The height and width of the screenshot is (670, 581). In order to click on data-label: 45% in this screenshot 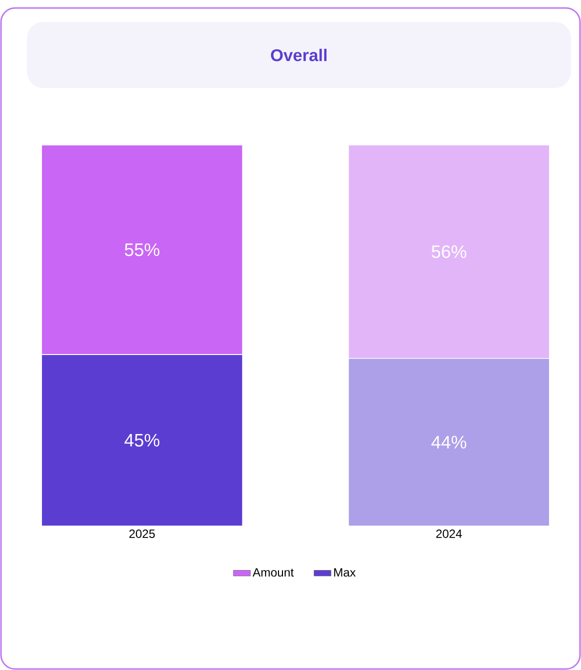, I will do `click(142, 440)`.